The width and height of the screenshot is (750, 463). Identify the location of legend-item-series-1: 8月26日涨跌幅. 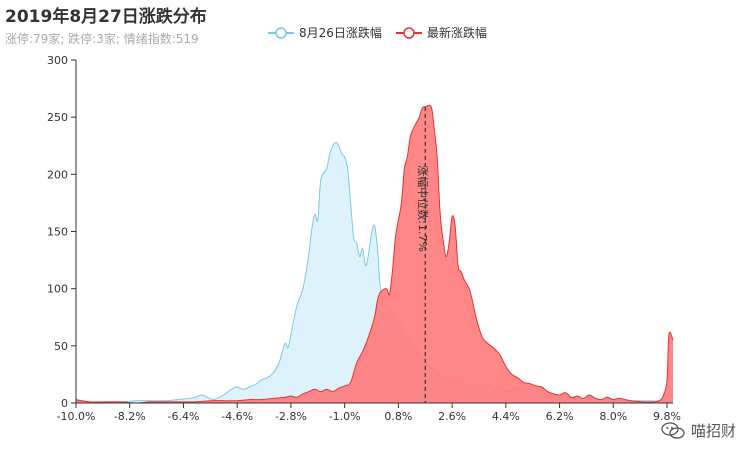
(325, 32).